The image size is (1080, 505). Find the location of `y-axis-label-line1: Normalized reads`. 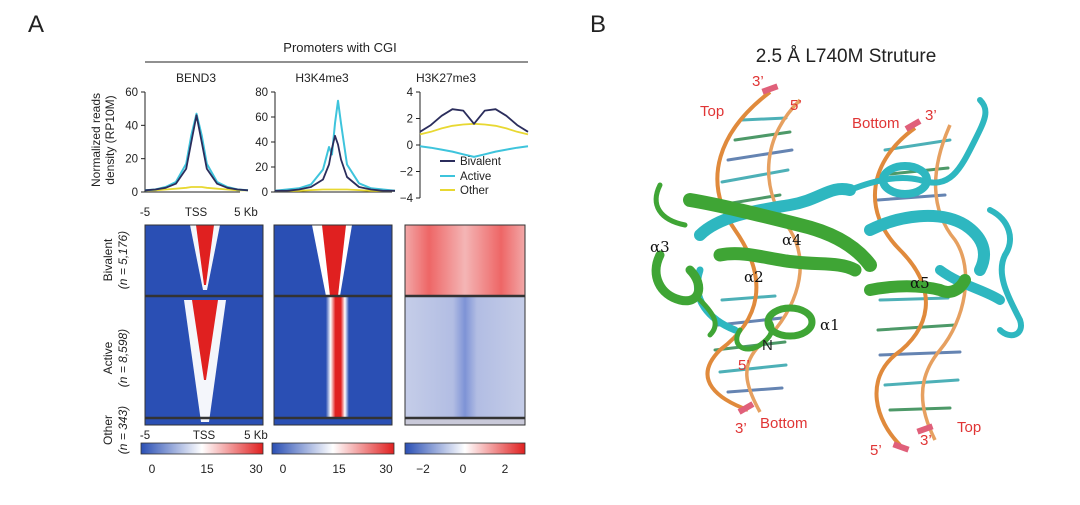

y-axis-label-line1: Normalized reads is located at coordinates (96, 140).